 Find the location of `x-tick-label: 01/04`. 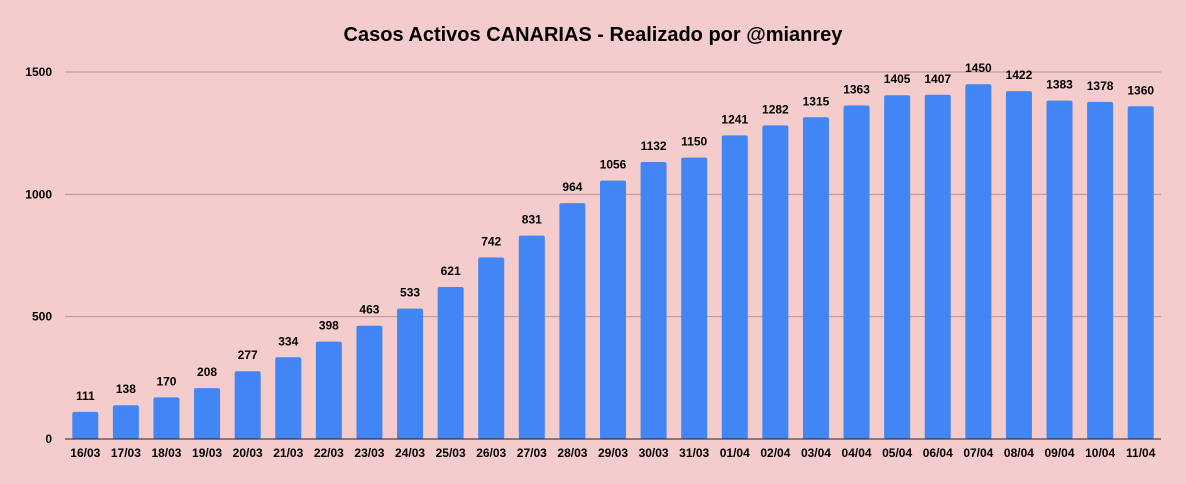

x-tick-label: 01/04 is located at coordinates (735, 453).